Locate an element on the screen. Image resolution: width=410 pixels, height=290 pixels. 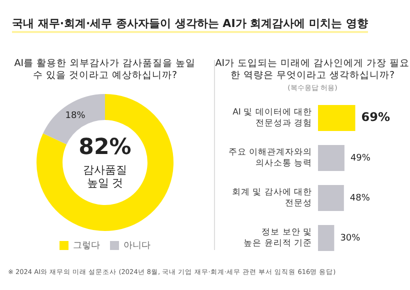
data-label: 82% is located at coordinates (105, 147).